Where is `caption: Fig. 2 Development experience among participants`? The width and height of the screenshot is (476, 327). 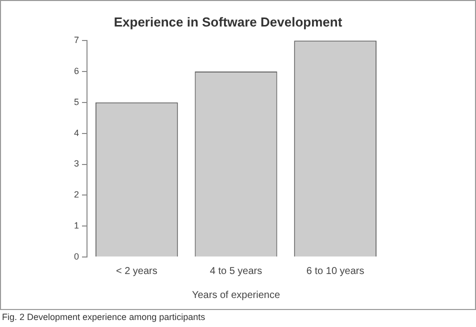
caption: Fig. 2 Development experience among participants is located at coordinates (104, 317).